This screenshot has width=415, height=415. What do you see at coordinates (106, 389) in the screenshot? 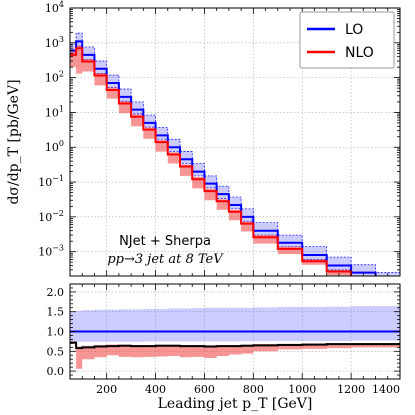
I see `x-tick-label: 200` at bounding box center [106, 389].